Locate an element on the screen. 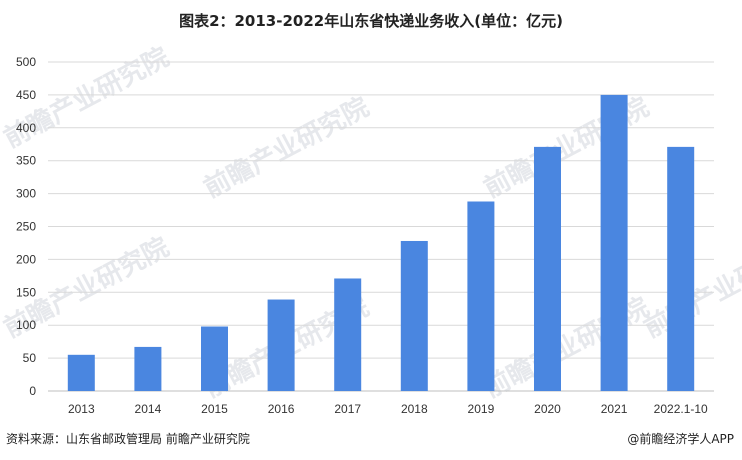 The height and width of the screenshot is (460, 742). y-tick-label: 150 is located at coordinates (26, 292).